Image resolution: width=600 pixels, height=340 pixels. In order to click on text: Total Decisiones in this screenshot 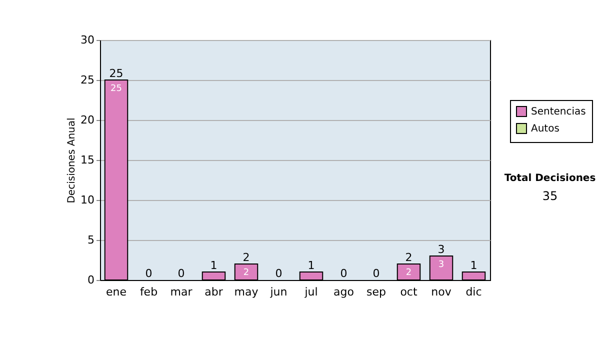, I will do `click(550, 178)`.